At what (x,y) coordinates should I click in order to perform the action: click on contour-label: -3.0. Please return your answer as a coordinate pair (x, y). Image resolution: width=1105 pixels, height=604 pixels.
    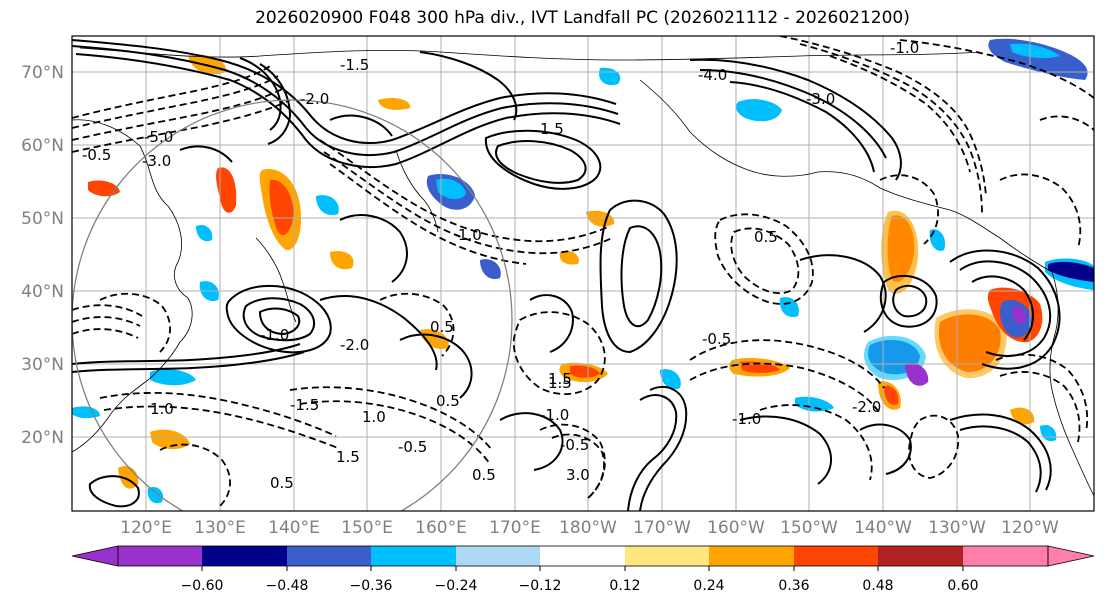
    Looking at the image, I should click on (156, 161).